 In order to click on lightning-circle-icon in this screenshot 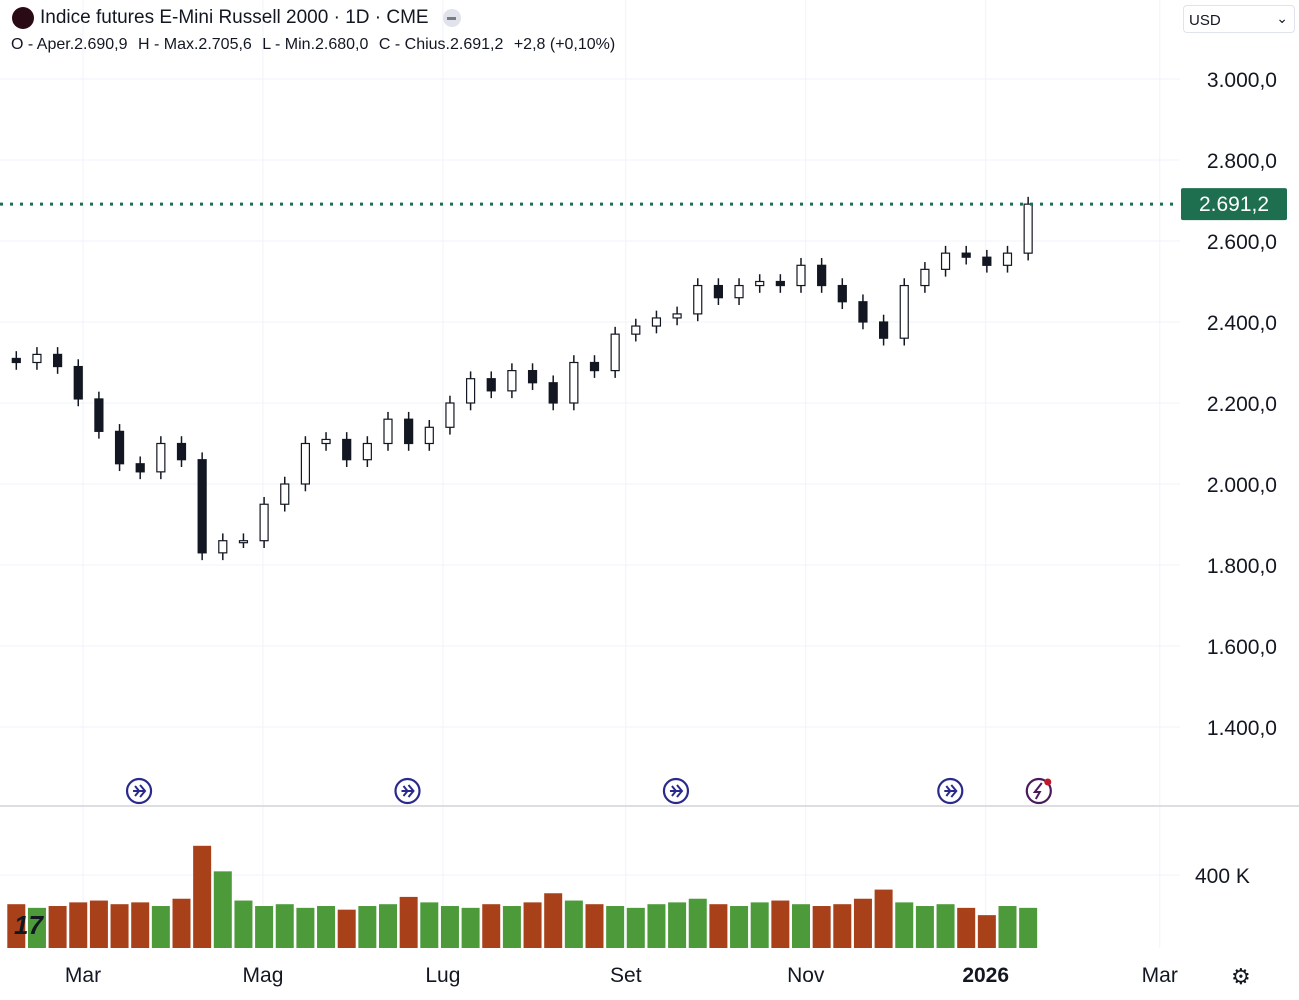, I will do `click(1038, 791)`.